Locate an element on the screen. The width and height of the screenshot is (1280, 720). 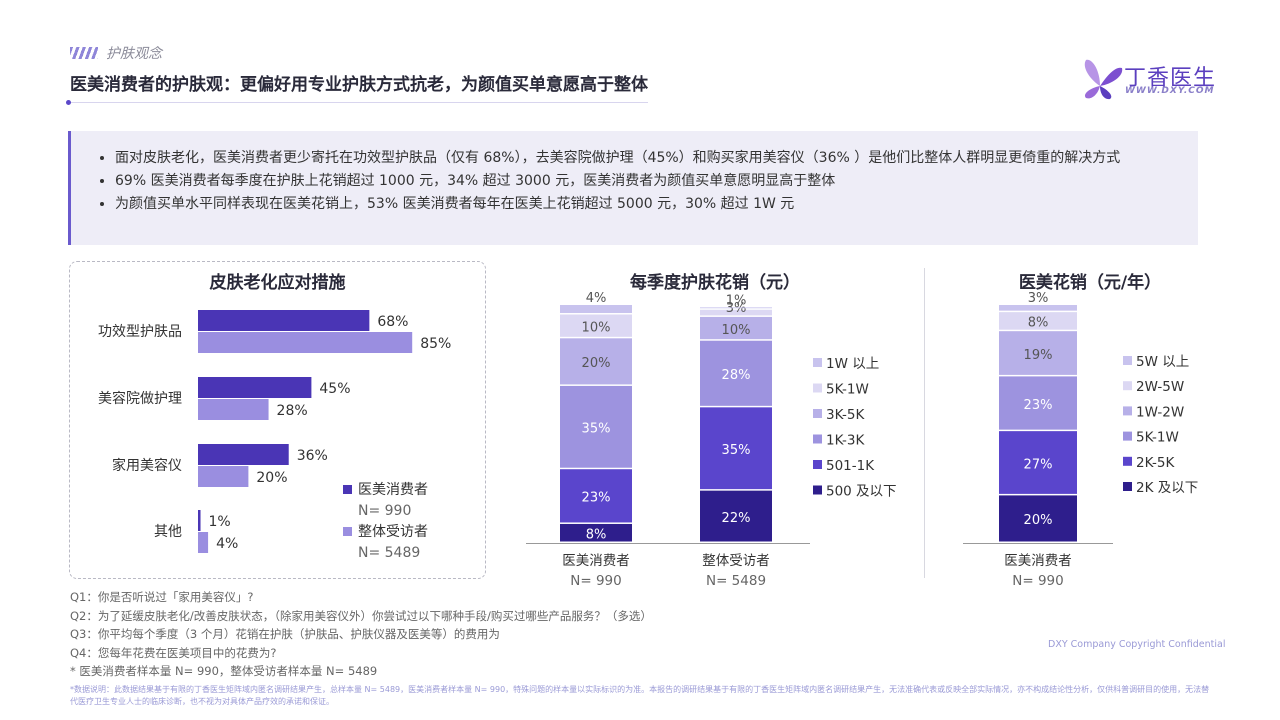
chart1-frame is located at coordinates (277, 420).